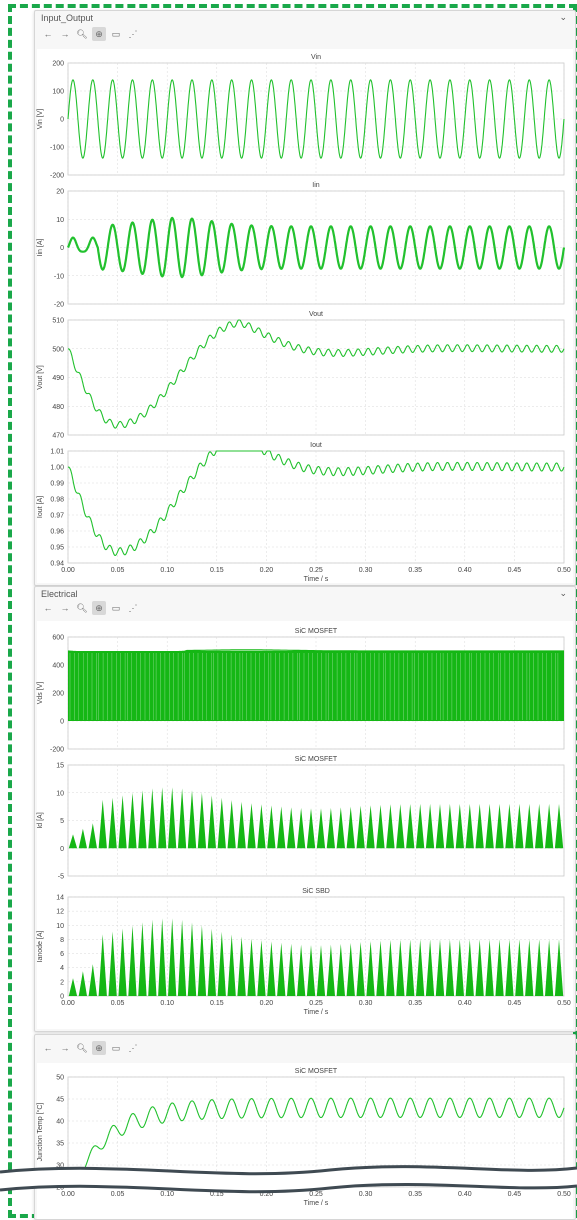 The width and height of the screenshot is (577, 1220). I want to click on y-tick-label: 0.97, so click(57, 516).